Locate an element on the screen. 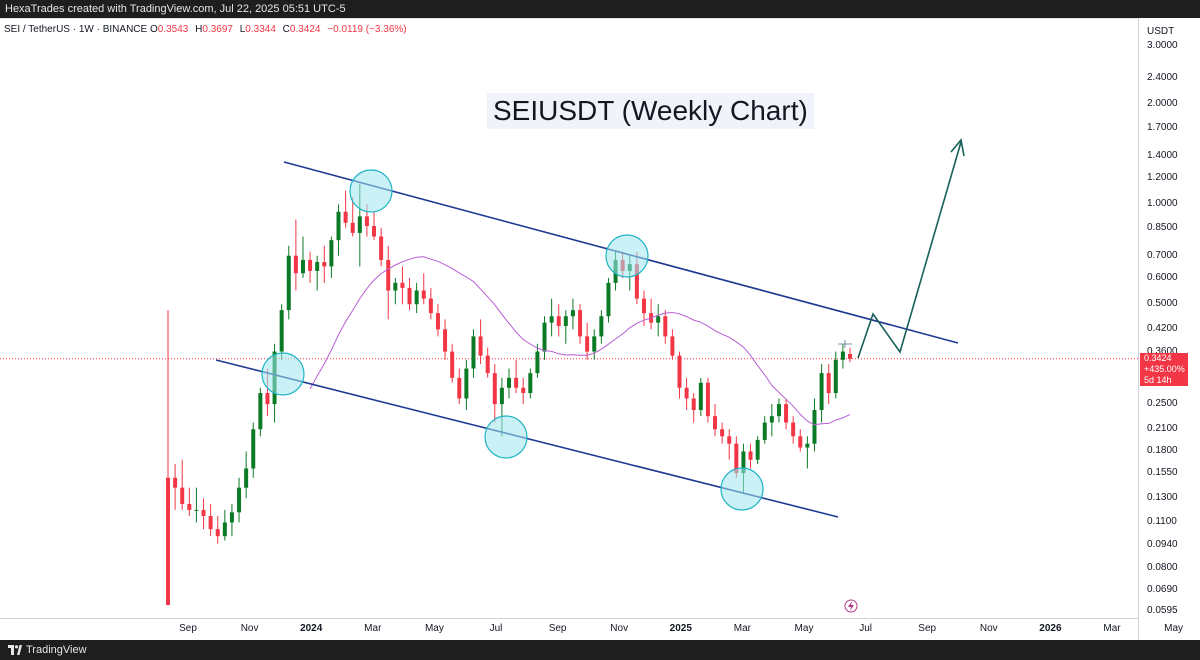  price-tick-label: 0.5000 is located at coordinates (1162, 304).